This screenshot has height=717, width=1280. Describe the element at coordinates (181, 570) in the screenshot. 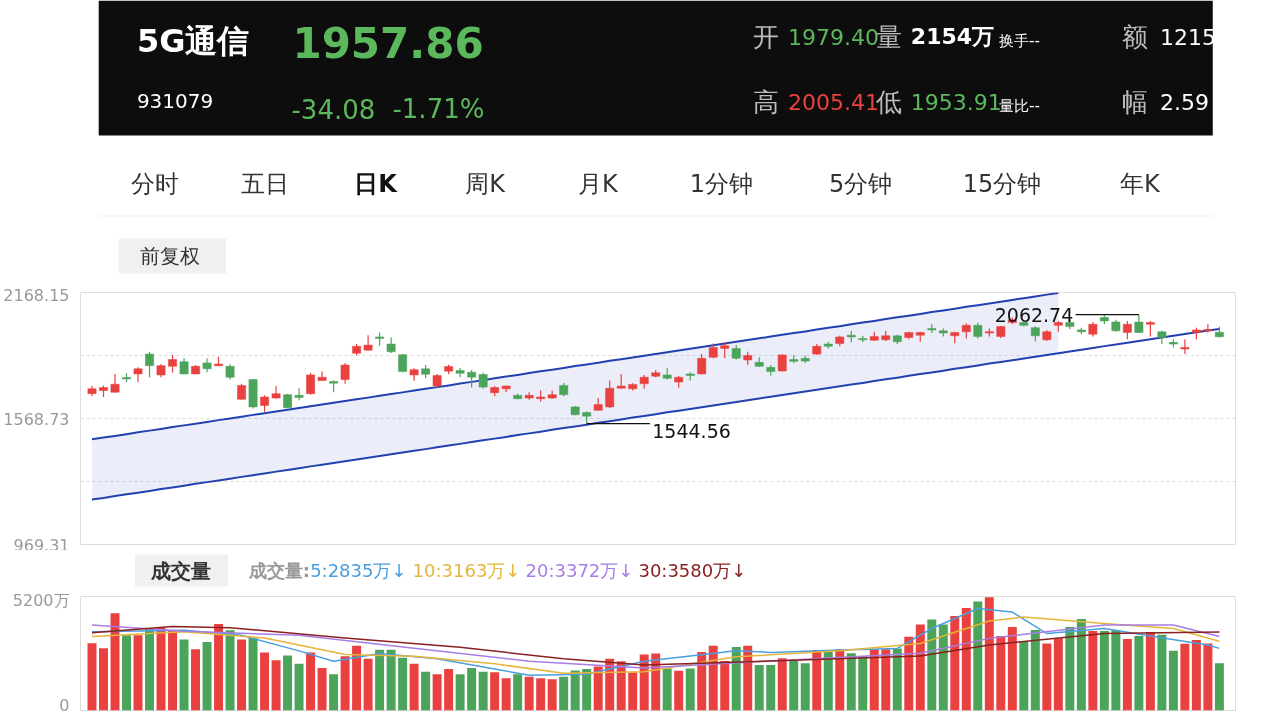

I see `chart-title: 成交量` at that location.